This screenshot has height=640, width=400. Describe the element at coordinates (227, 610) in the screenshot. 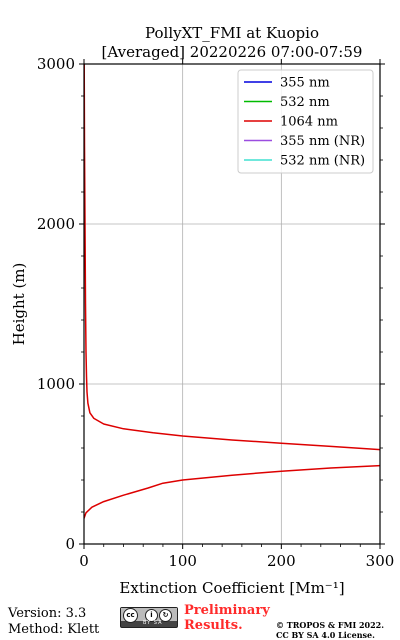

I see `preliminary-line1: Preliminary` at that location.